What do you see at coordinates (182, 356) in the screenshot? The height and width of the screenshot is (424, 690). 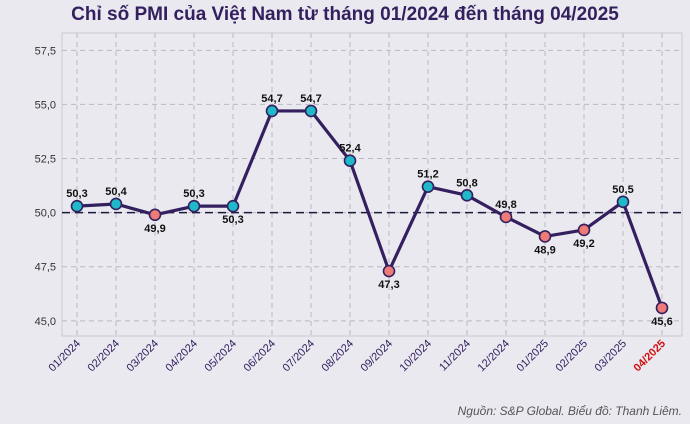 I see `x-tick-label: 04/2024` at bounding box center [182, 356].